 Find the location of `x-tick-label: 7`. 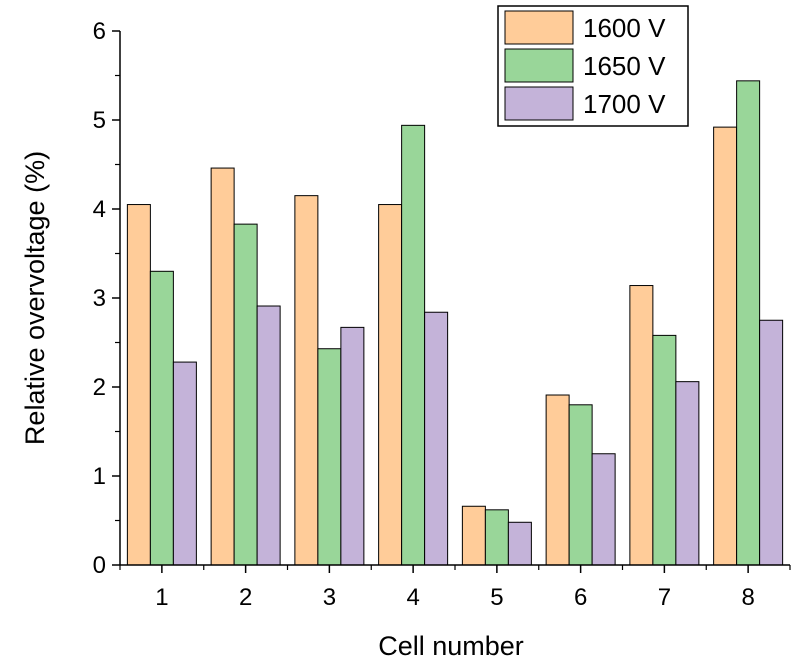

x-tick-label: 7 is located at coordinates (664, 597).